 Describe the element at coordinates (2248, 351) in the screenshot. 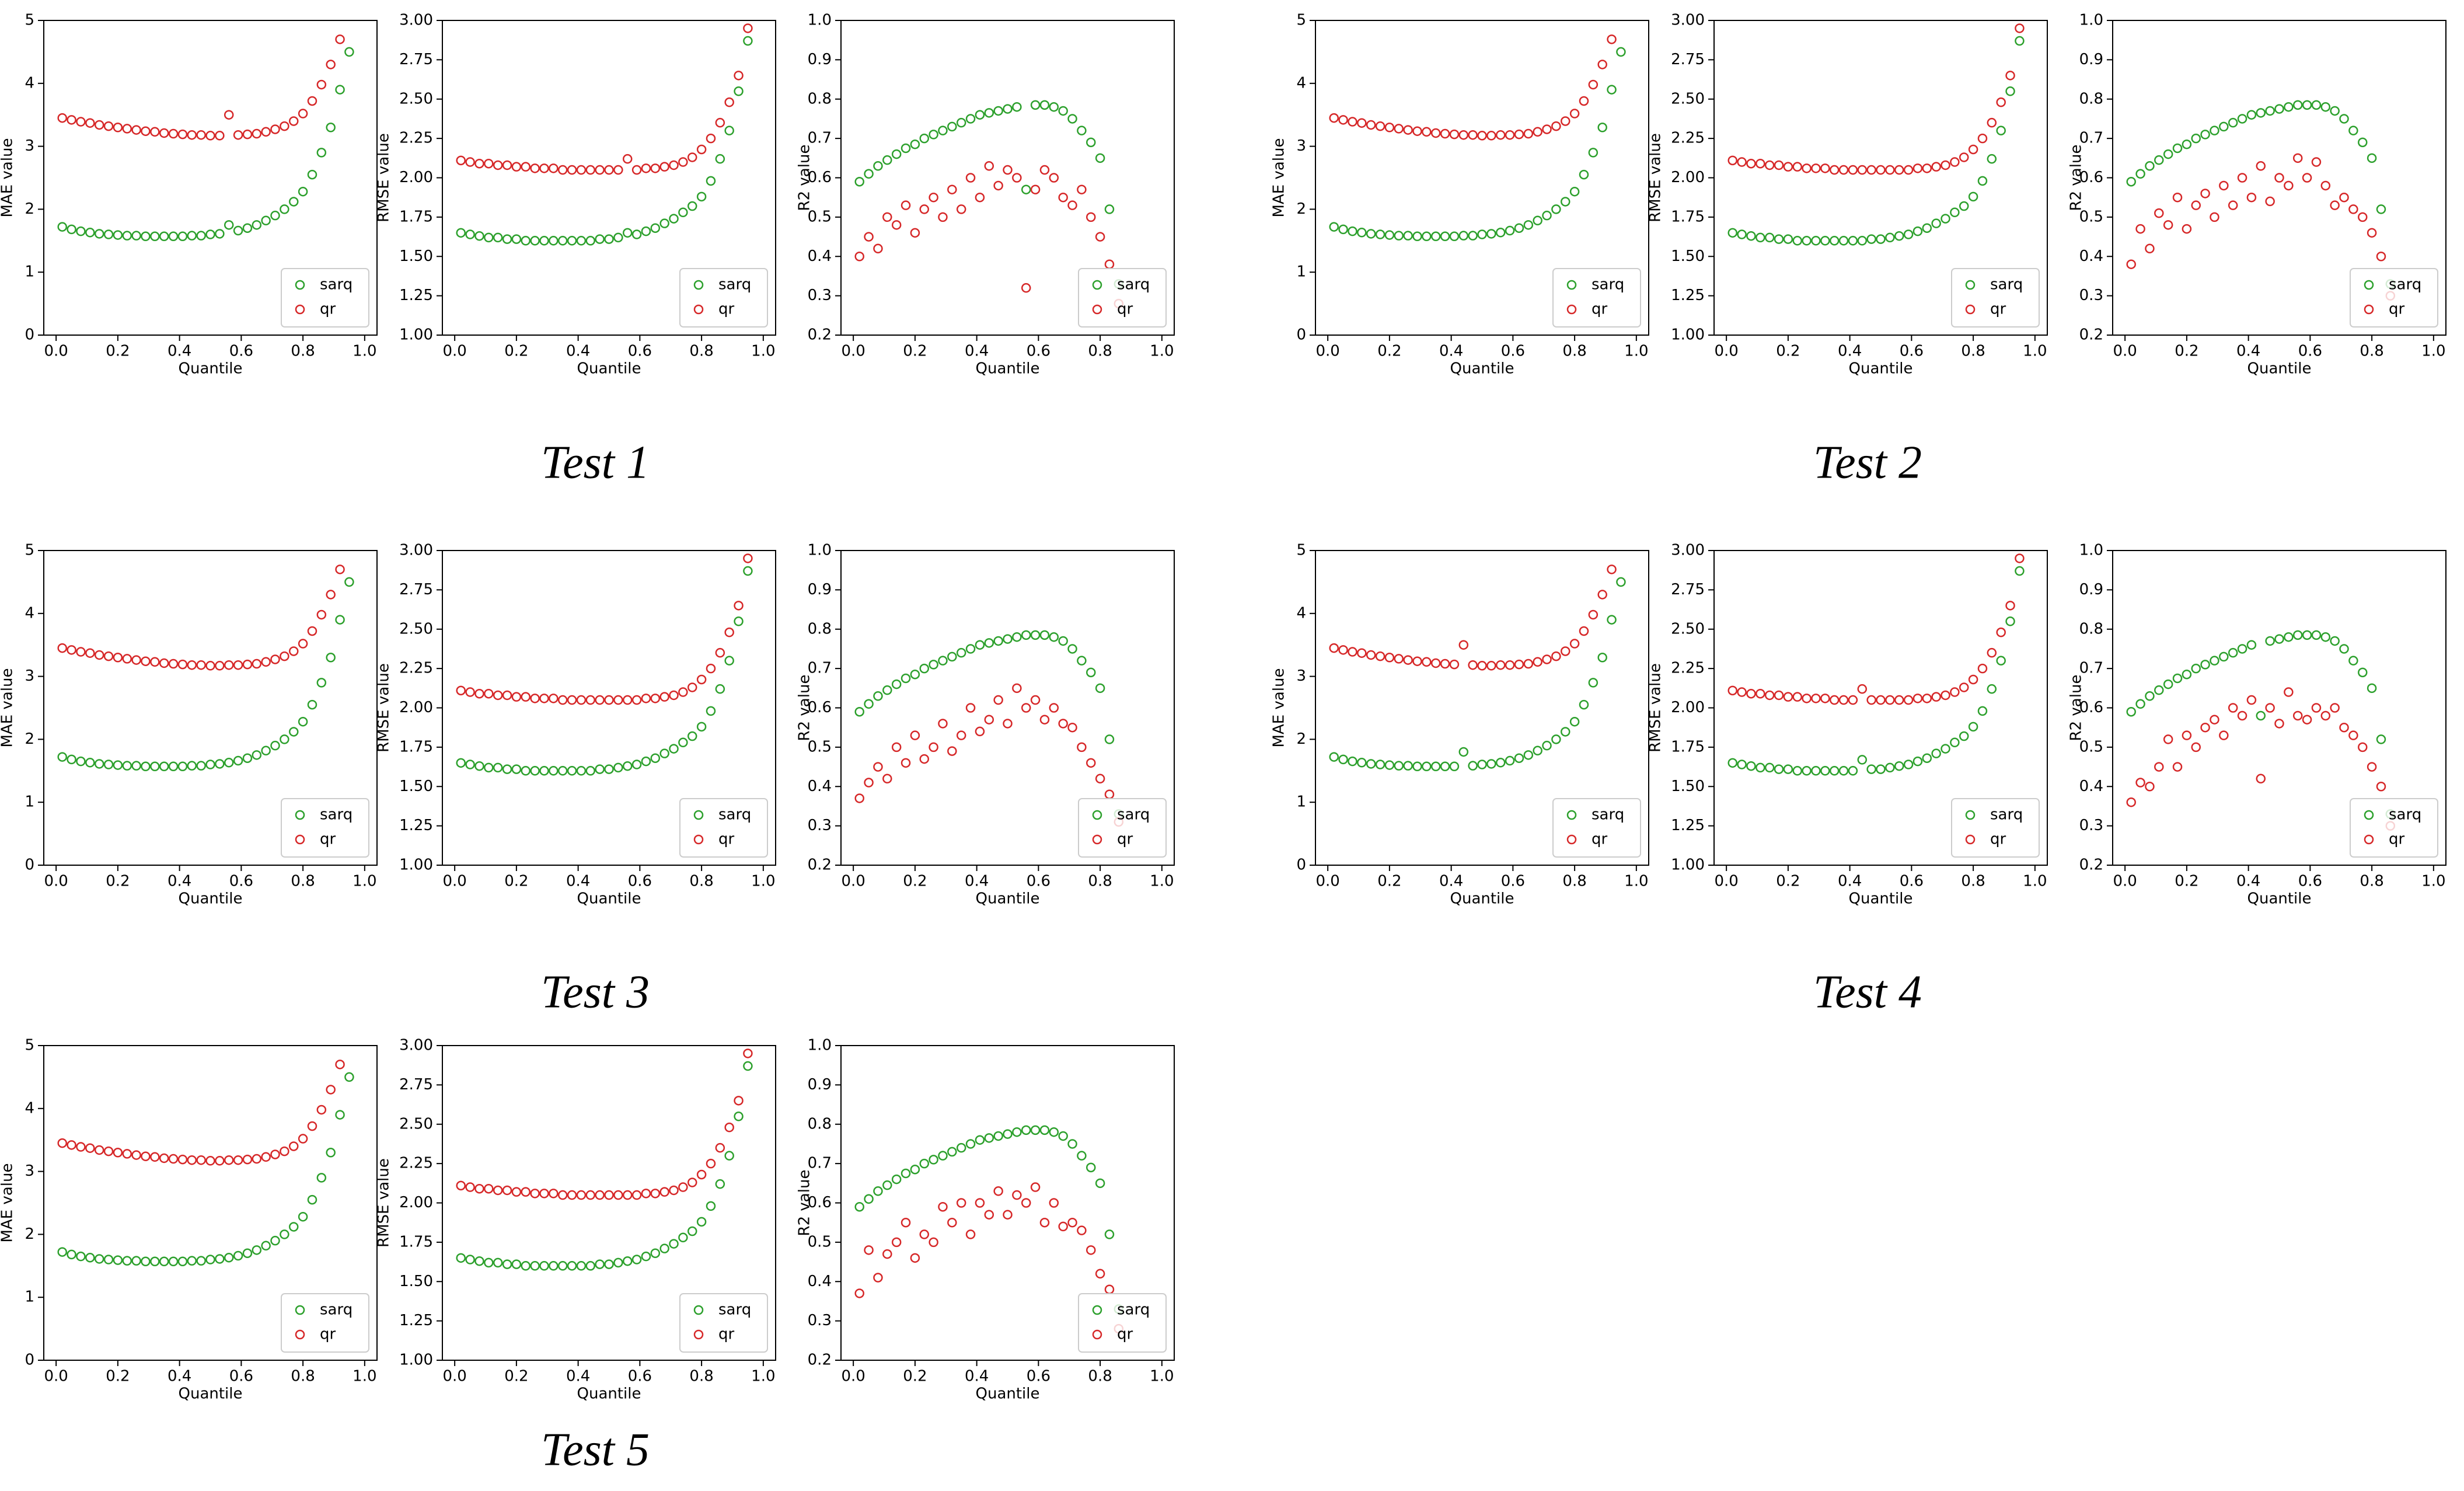

I see `x-tick-label: 0.4` at that location.